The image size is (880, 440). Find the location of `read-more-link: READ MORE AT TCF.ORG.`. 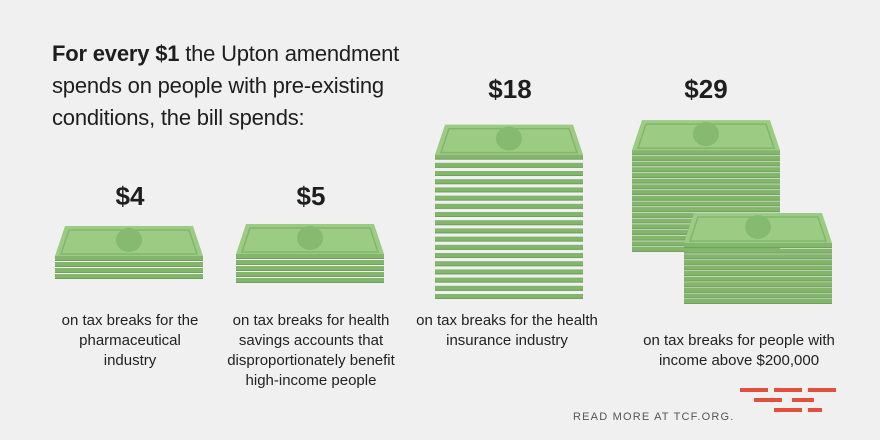

read-more-link: READ MORE AT TCF.ORG. is located at coordinates (654, 417).